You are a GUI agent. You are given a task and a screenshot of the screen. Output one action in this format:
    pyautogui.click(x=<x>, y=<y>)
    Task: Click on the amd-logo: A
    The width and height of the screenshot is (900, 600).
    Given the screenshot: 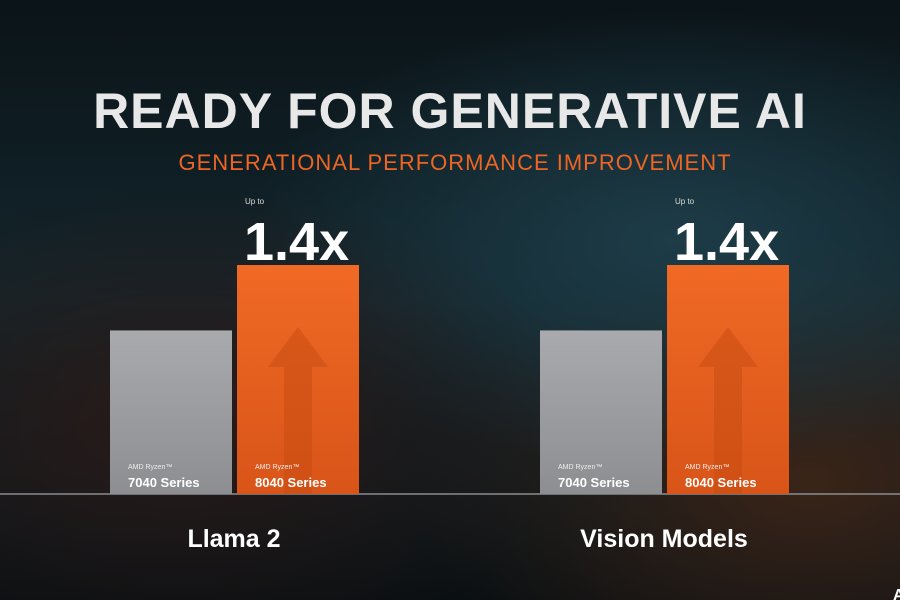 What is the action you would take?
    pyautogui.click(x=896, y=593)
    